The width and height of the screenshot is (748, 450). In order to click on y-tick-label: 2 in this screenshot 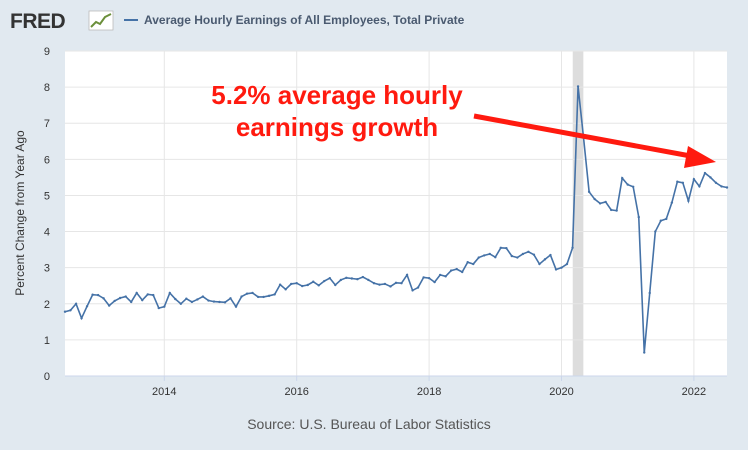, I will do `click(47, 305)`.